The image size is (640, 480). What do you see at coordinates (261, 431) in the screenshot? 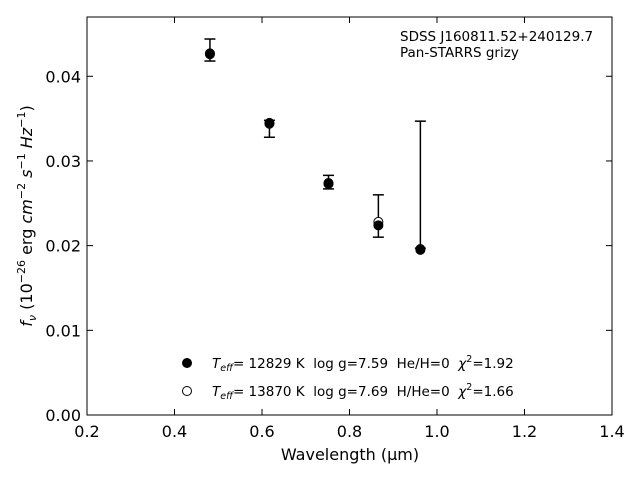
I see `x-tick-label: 0.6` at bounding box center [261, 431].